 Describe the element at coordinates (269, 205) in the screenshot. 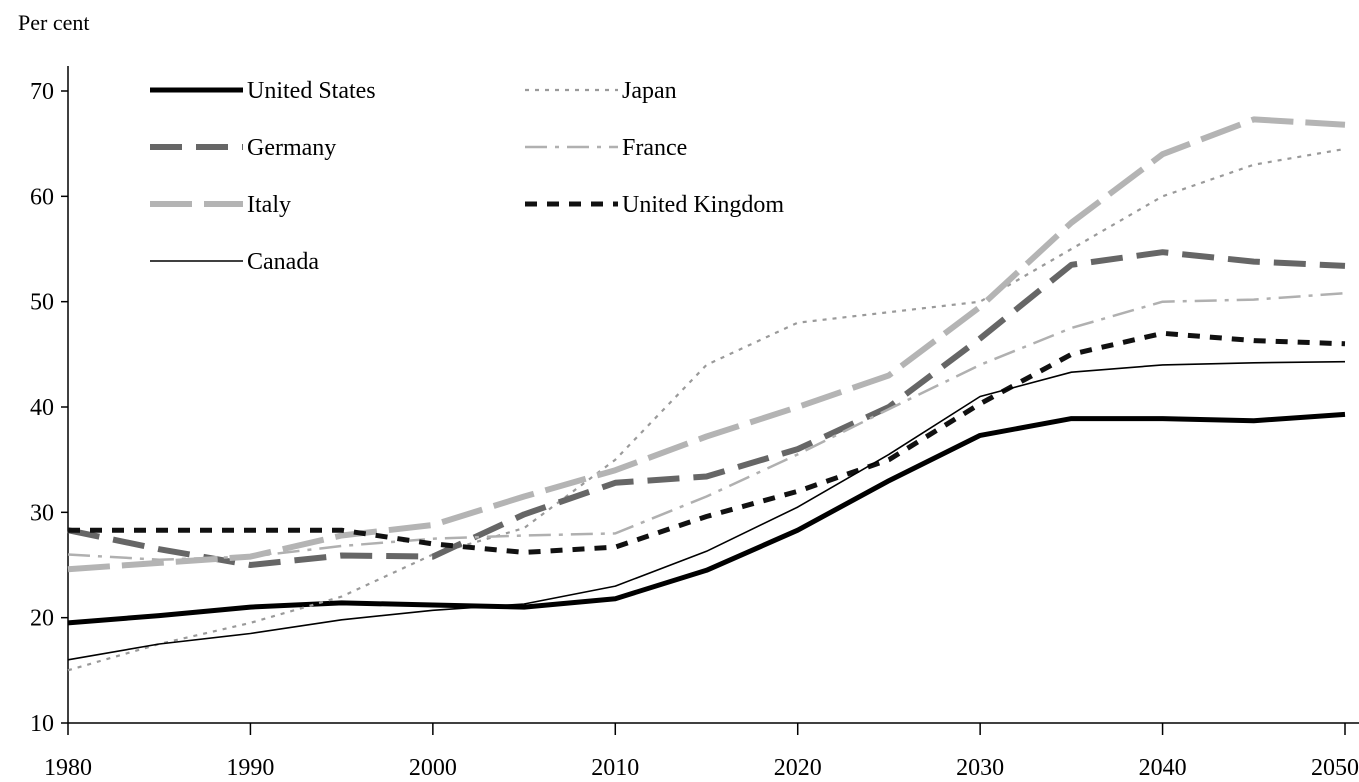

I see `legend-label-italy: Italy` at that location.